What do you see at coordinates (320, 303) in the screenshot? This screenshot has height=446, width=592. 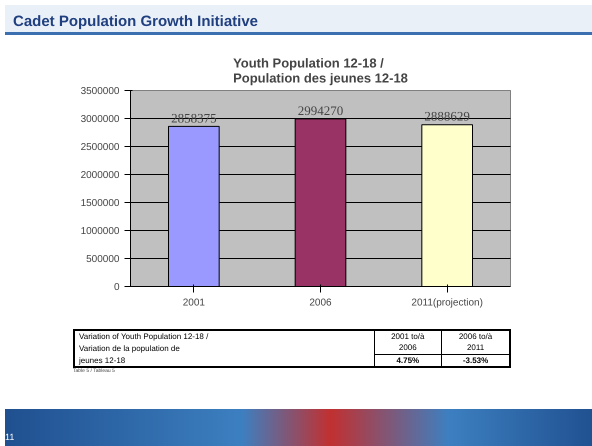 I see `x-tick-label: 2006` at bounding box center [320, 303].